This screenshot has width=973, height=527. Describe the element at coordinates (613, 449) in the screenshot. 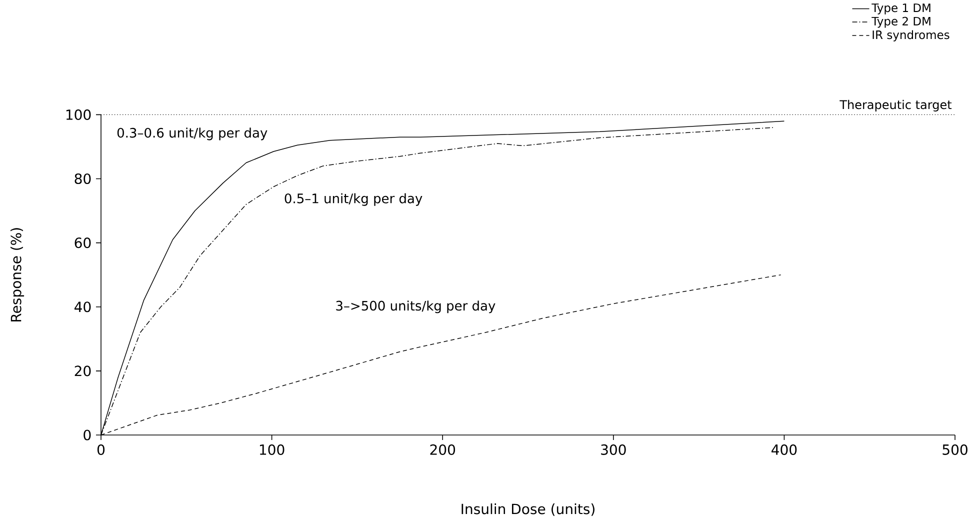

I see `x-tick-label: 300` at that location.